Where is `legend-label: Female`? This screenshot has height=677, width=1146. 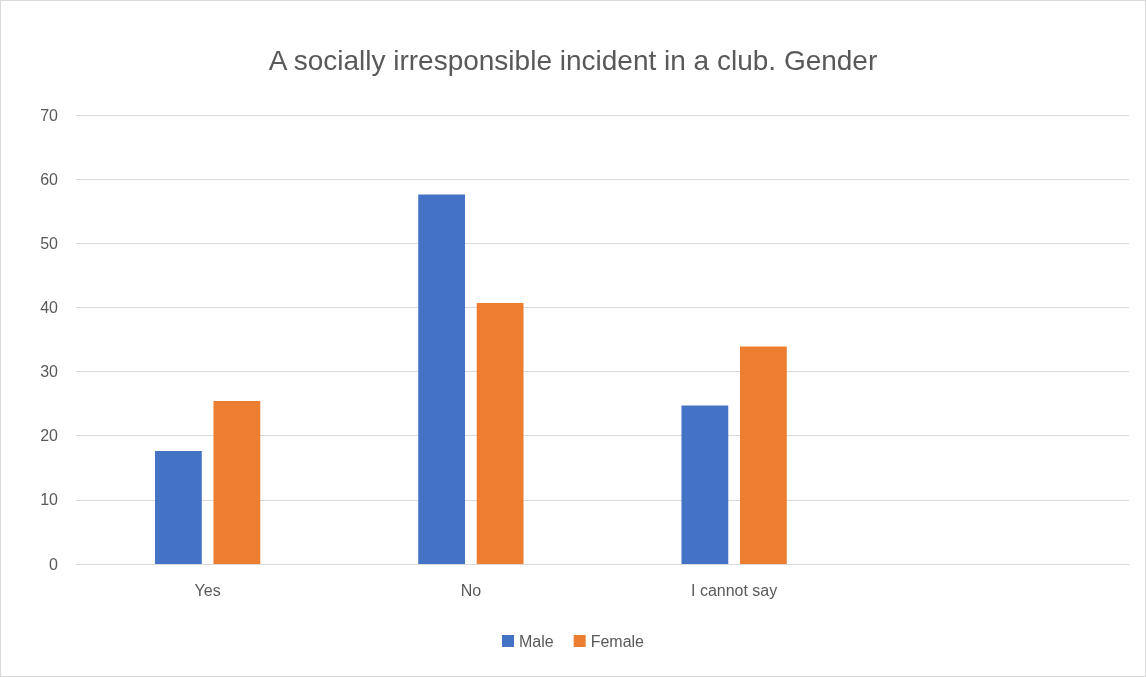
legend-label: Female is located at coordinates (617, 641).